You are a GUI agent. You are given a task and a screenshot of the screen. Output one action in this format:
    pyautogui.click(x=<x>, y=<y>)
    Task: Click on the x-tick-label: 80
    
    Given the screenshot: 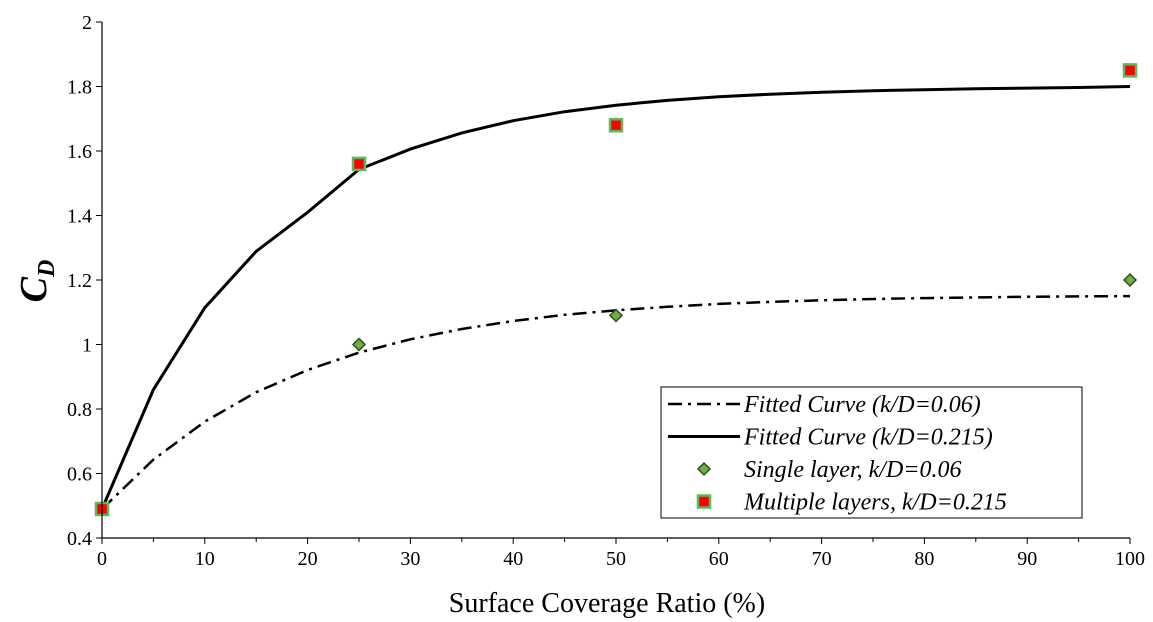 What is the action you would take?
    pyautogui.click(x=924, y=559)
    